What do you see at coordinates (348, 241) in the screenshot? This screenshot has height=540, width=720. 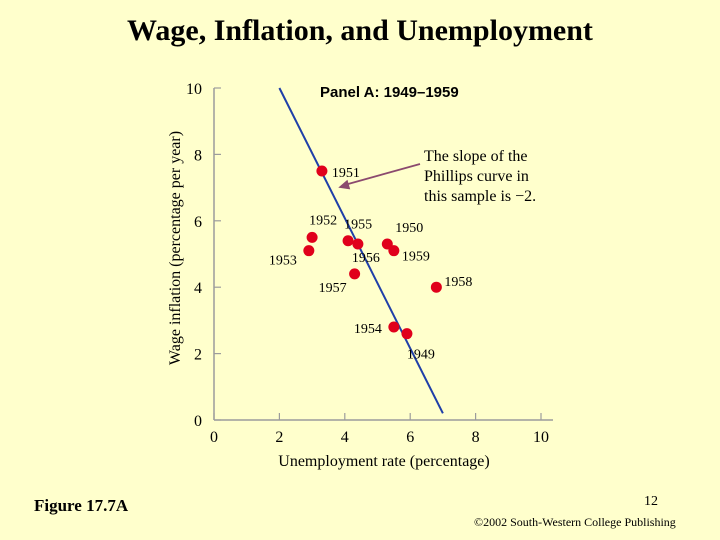 I see `data-point-1955` at bounding box center [348, 241].